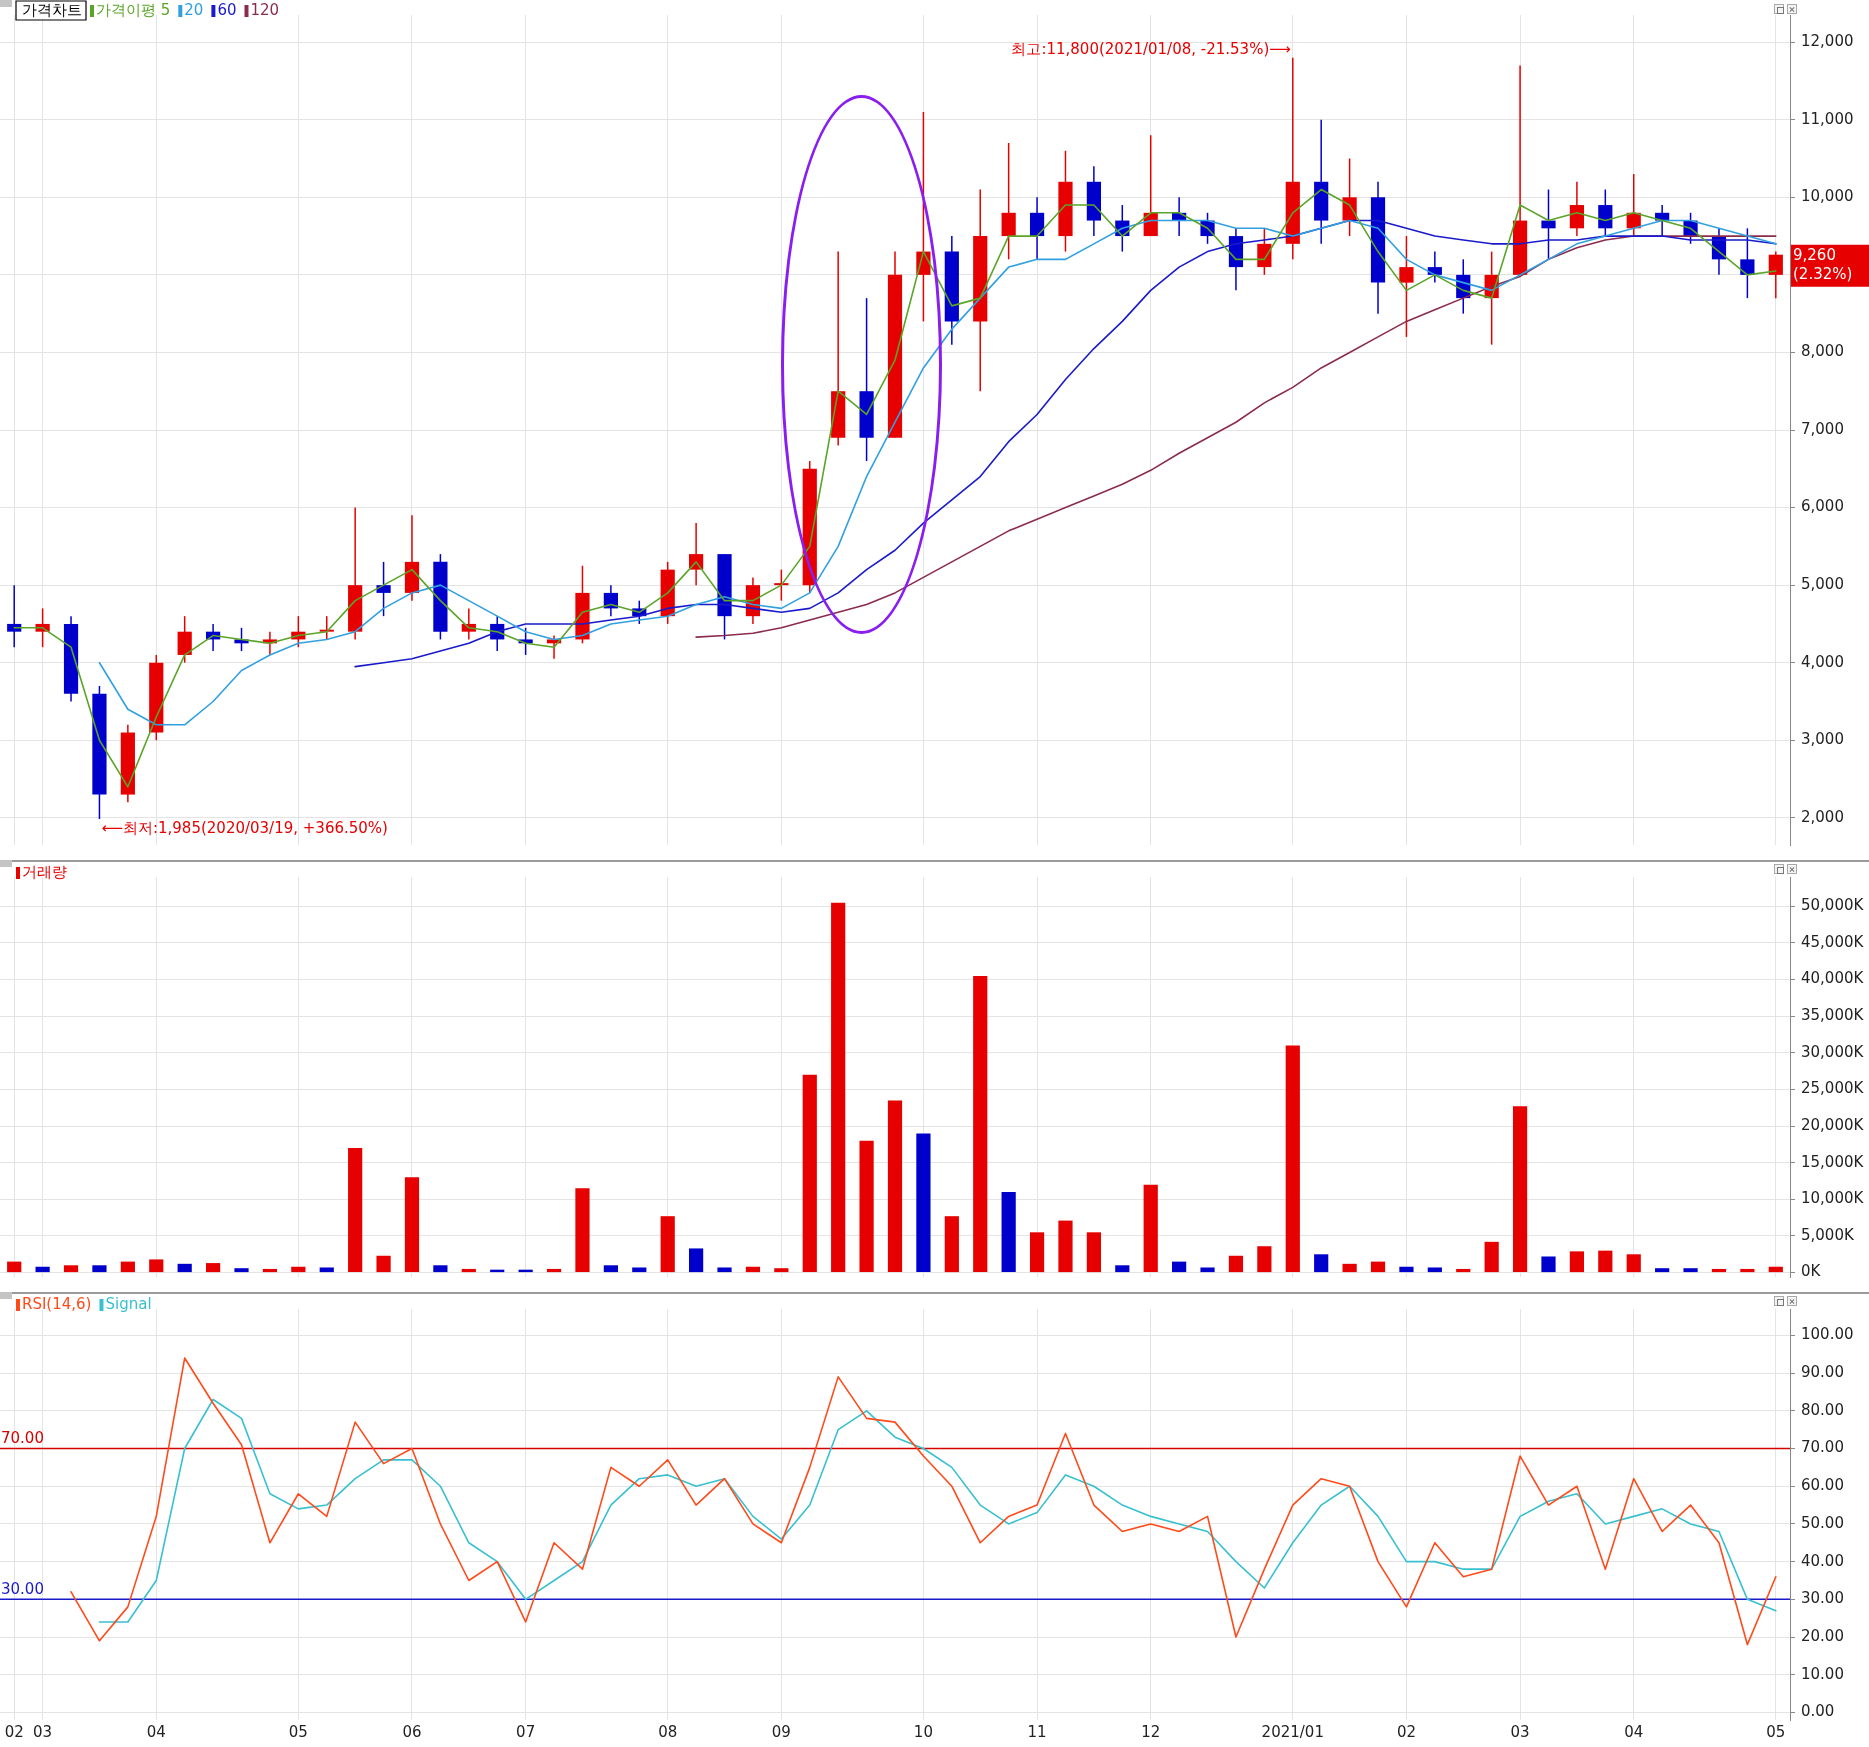  I want to click on y-tick-label: 10.00, so click(1822, 1673).